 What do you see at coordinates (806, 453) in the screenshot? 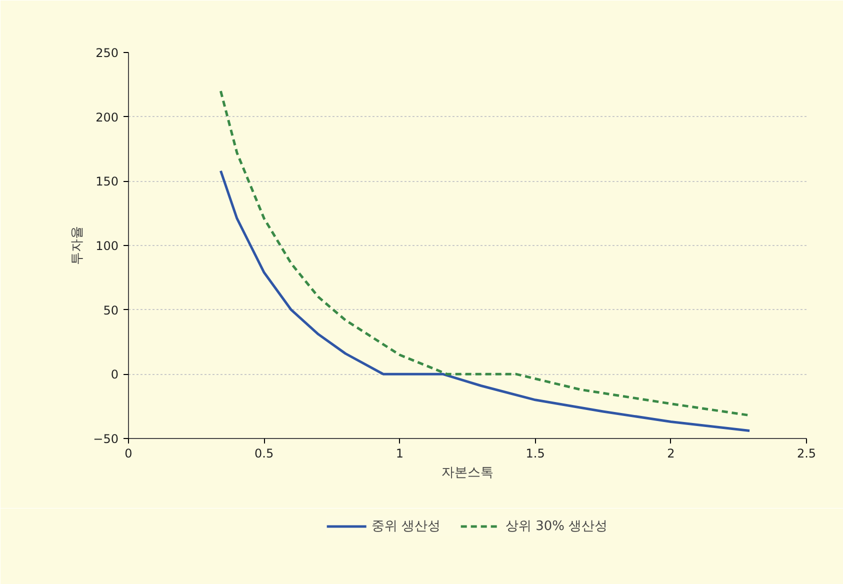
I see `x-tick-label: 2.5` at bounding box center [806, 453].